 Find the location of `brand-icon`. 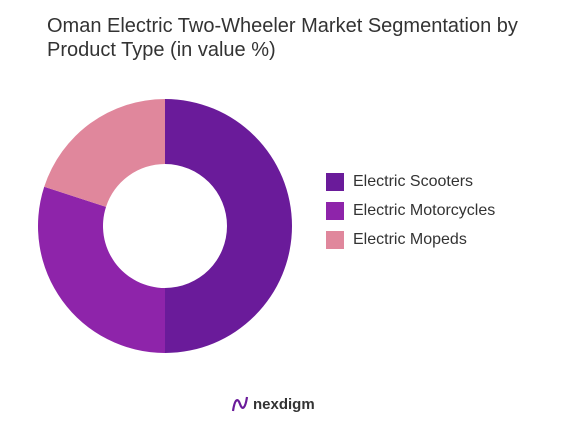

brand-icon is located at coordinates (240, 404).